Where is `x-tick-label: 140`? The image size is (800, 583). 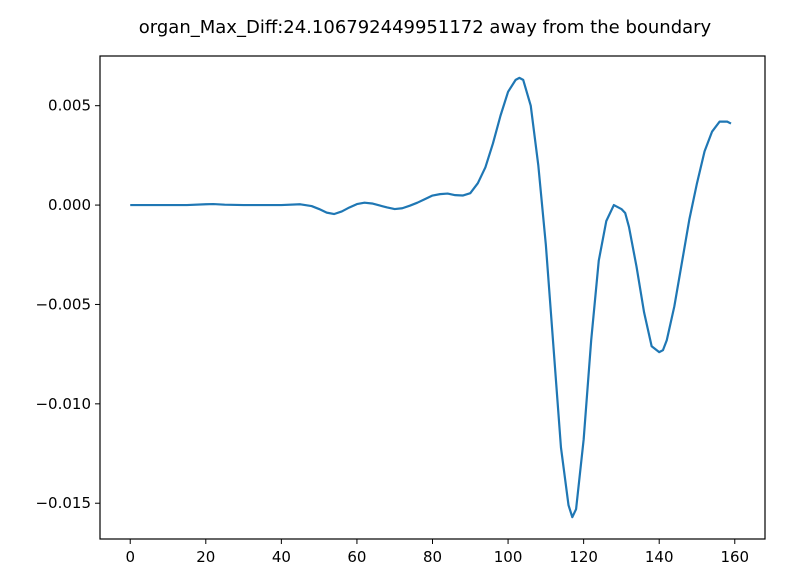
x-tick-label: 140 is located at coordinates (659, 557).